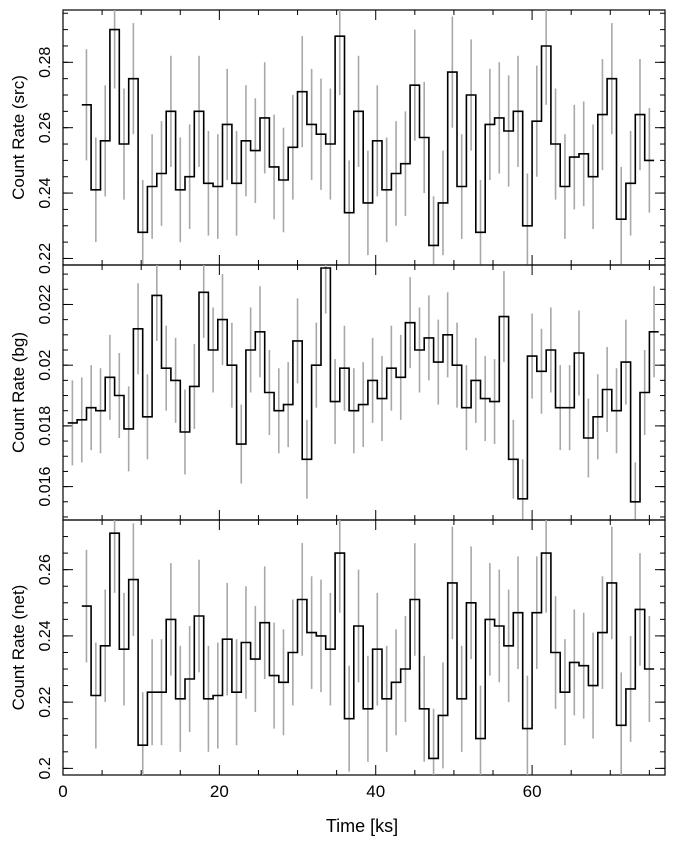  What do you see at coordinates (18, 648) in the screenshot?
I see `y-axis-title: Count Rate (net)` at bounding box center [18, 648].